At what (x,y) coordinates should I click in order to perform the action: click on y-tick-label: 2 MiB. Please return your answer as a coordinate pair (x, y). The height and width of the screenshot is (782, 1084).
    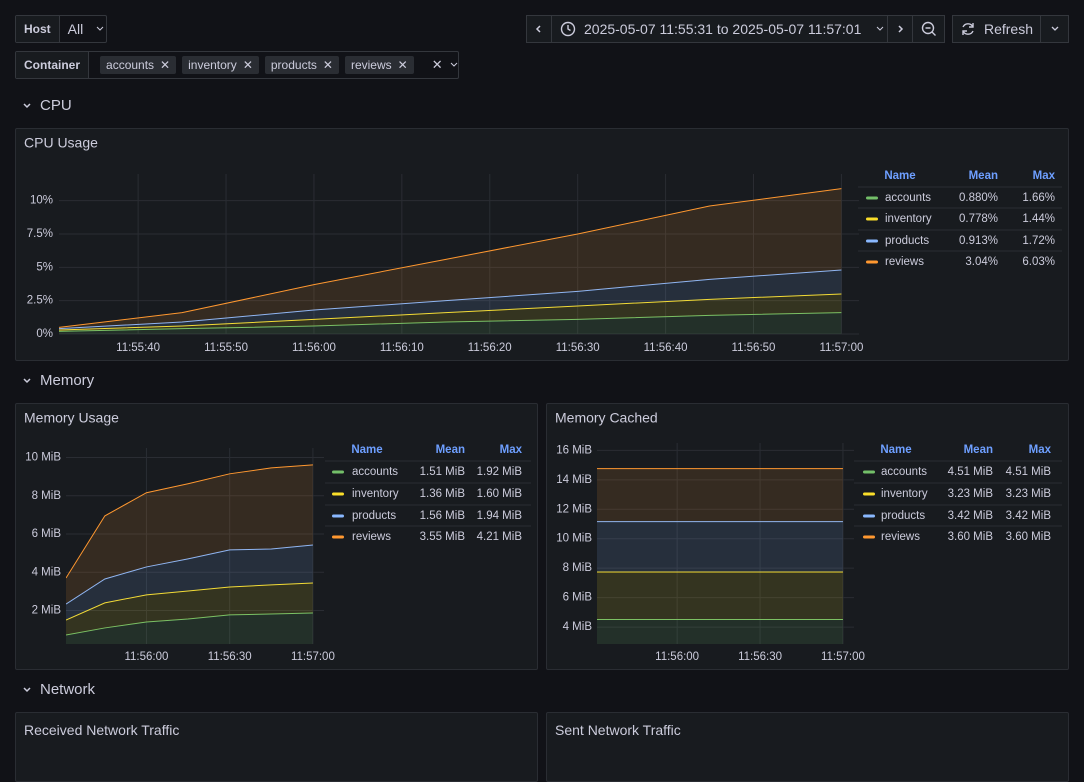
    Looking at the image, I should click on (47, 611).